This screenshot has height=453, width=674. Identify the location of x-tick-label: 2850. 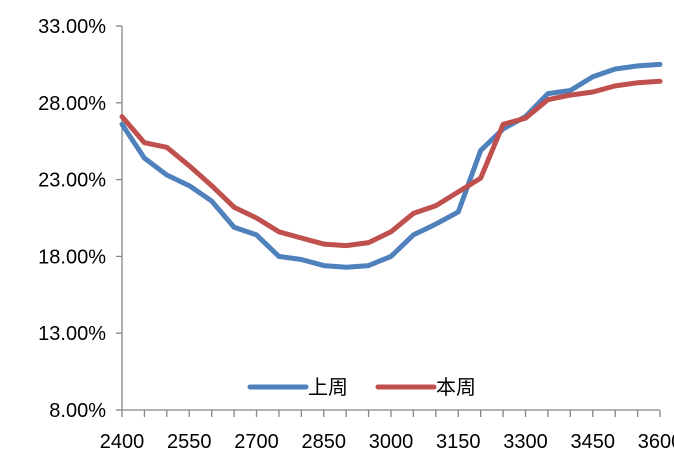
(324, 442).